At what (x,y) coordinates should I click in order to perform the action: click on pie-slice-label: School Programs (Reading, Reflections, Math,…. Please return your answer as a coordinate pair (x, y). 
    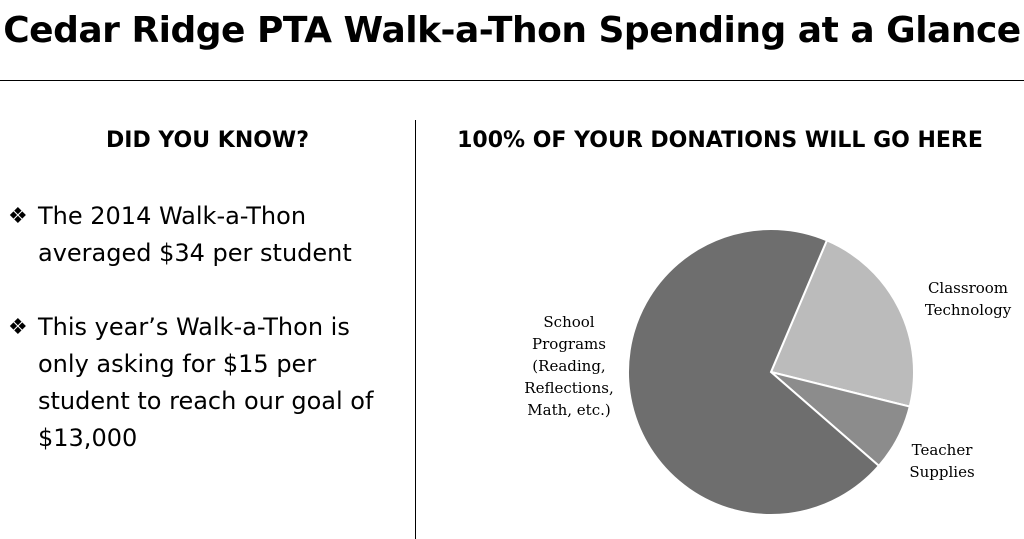
    Looking at the image, I should click on (568, 366).